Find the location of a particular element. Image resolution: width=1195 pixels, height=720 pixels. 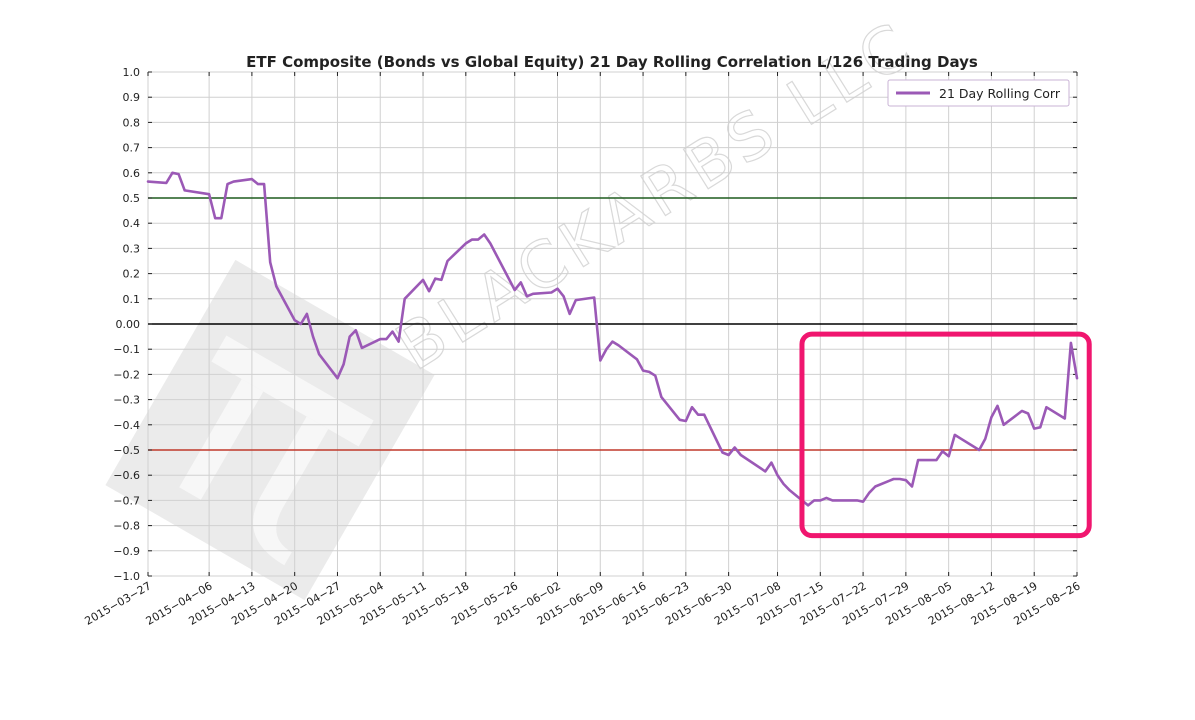

y-tick-label: 0.8 is located at coordinates (132, 122).